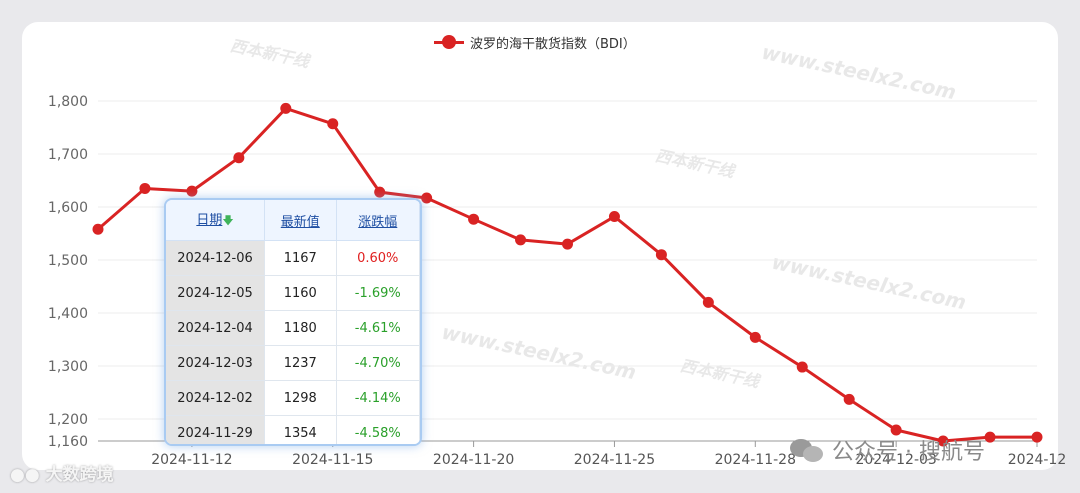 The height and width of the screenshot is (493, 1080). What do you see at coordinates (378, 363) in the screenshot?
I see `tooltip-change: -4.70%` at bounding box center [378, 363].